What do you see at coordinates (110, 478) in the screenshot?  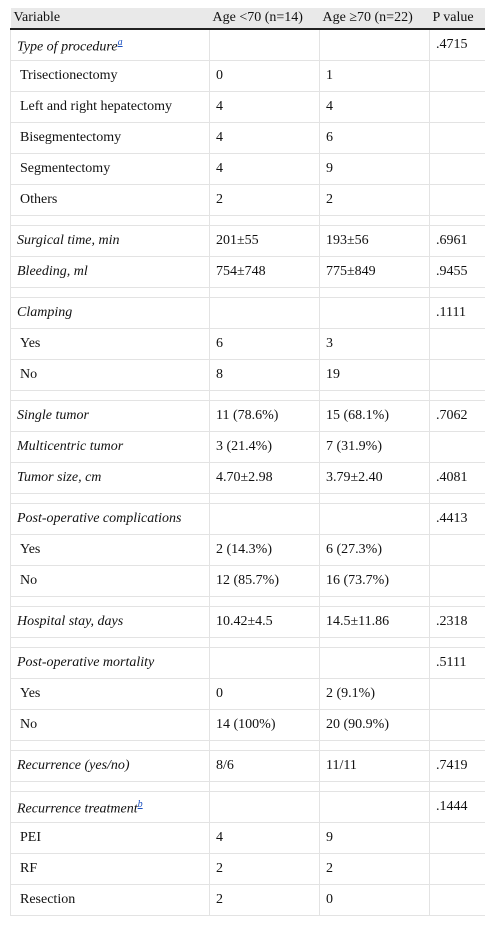 I see `row-label: Tumor size, cm` at bounding box center [110, 478].